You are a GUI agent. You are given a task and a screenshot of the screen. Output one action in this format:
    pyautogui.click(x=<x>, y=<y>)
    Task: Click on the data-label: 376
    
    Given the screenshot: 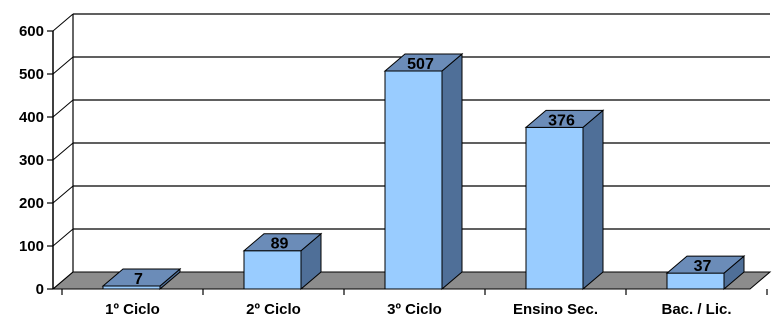 What is the action you would take?
    pyautogui.click(x=561, y=120)
    